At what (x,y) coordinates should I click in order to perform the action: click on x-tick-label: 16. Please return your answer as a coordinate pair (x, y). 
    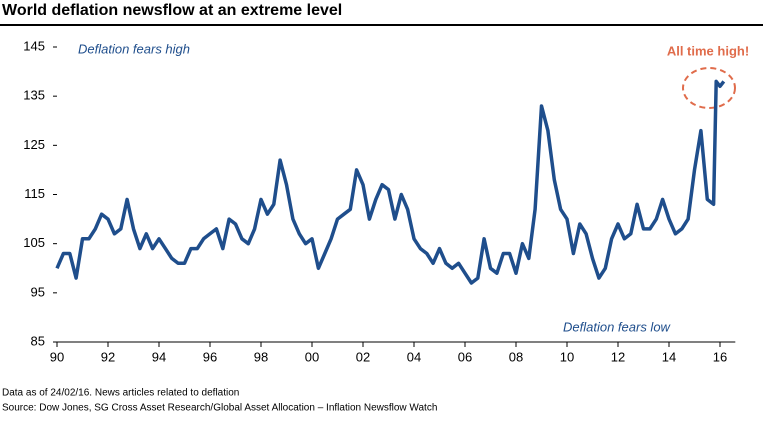
    Looking at the image, I should click on (720, 356).